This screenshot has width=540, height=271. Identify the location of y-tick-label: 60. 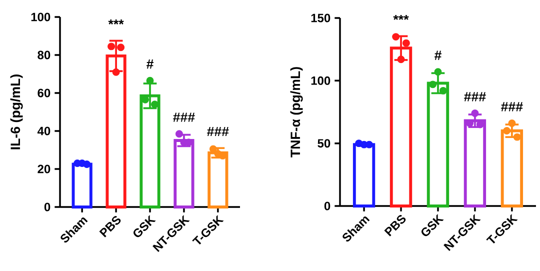
(44, 93).